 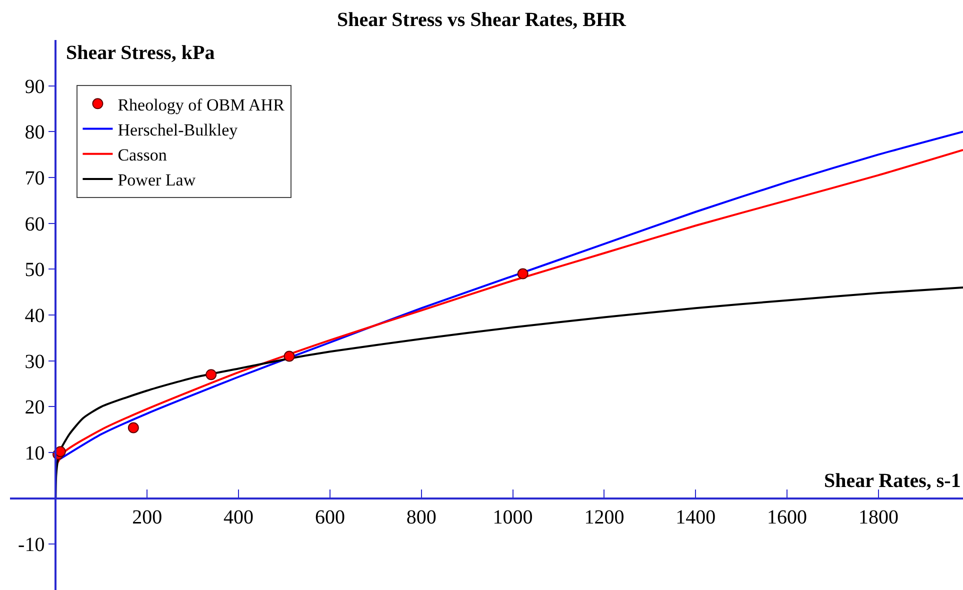 What do you see at coordinates (239, 517) in the screenshot?
I see `x-tick-label: 400` at bounding box center [239, 517].